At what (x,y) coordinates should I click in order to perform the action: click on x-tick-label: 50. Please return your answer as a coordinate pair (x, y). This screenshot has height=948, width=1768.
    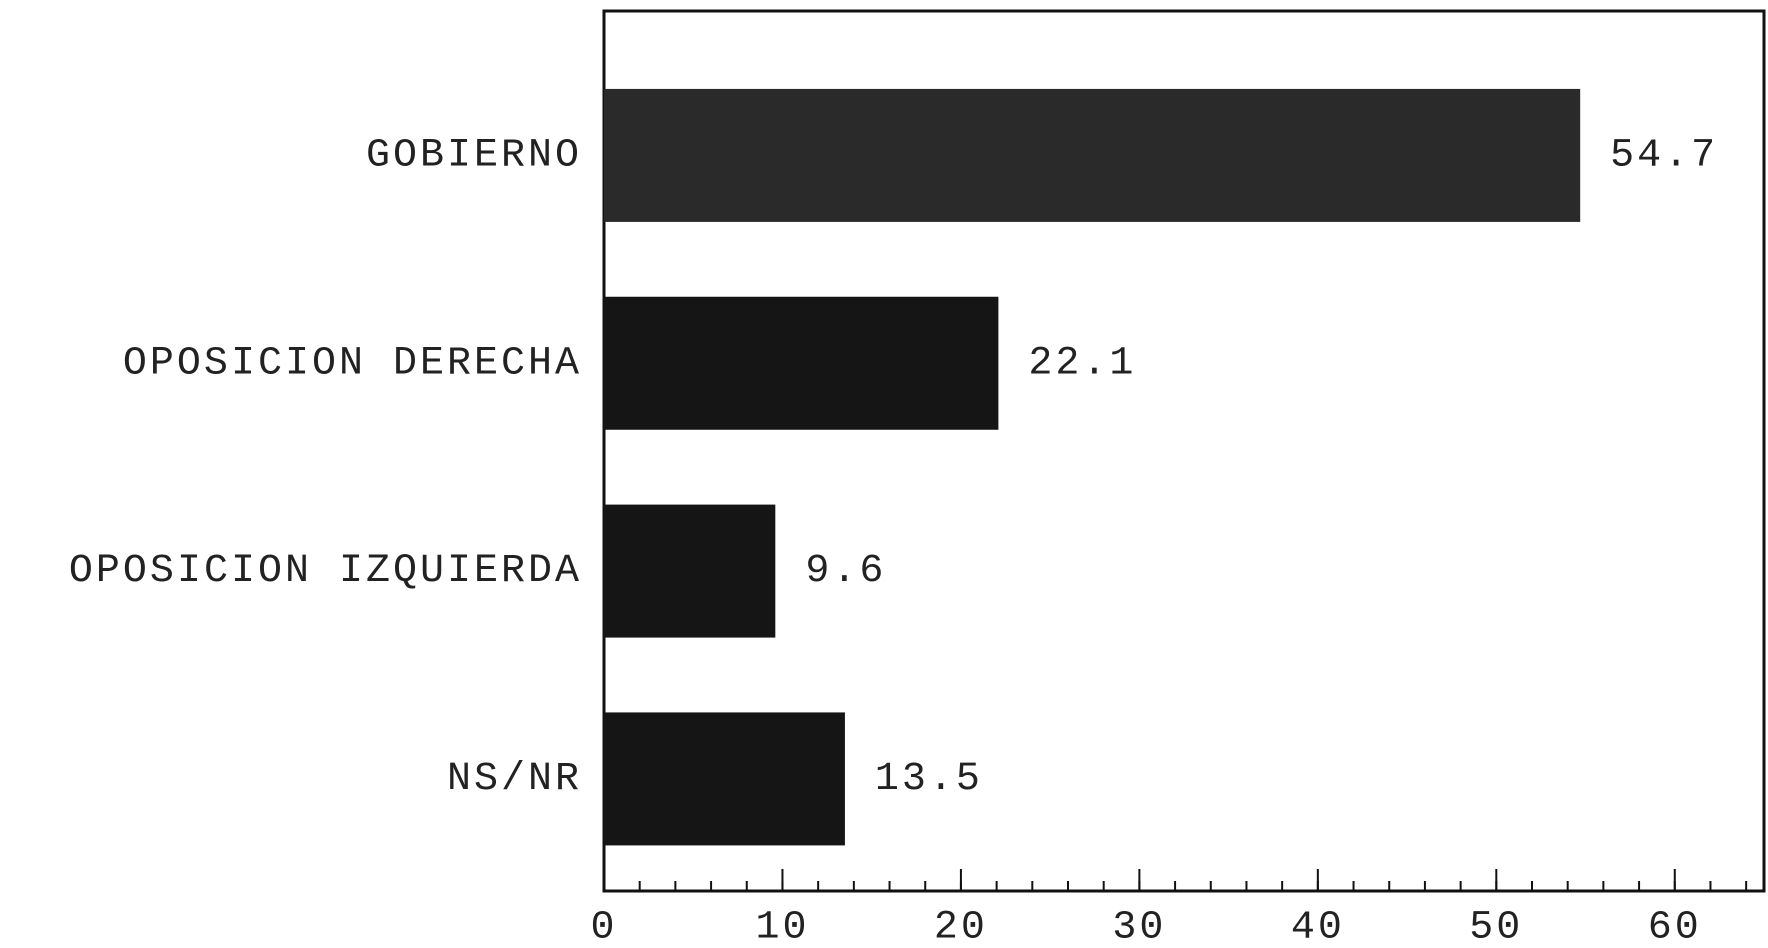
    Looking at the image, I should click on (1496, 927).